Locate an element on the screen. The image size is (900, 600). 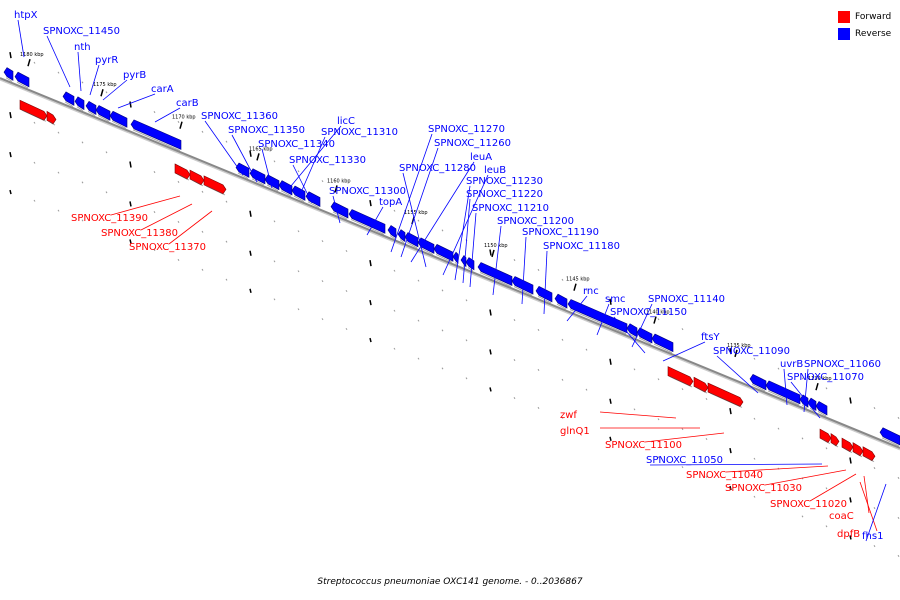
gene-label-leub: leuB is located at coordinates (495, 170).